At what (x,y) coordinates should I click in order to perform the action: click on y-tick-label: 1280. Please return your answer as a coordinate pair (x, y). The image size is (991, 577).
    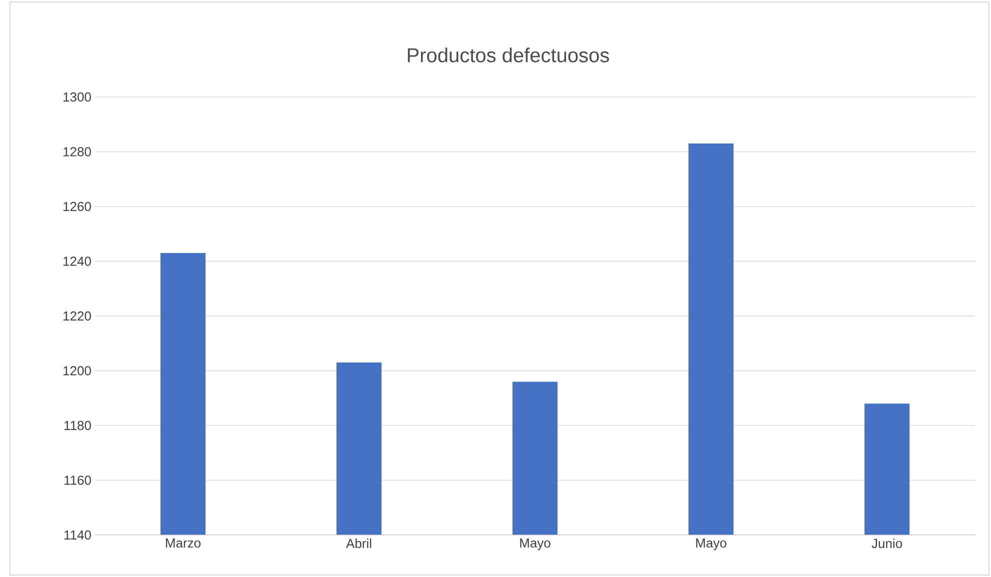
    Looking at the image, I should click on (77, 151).